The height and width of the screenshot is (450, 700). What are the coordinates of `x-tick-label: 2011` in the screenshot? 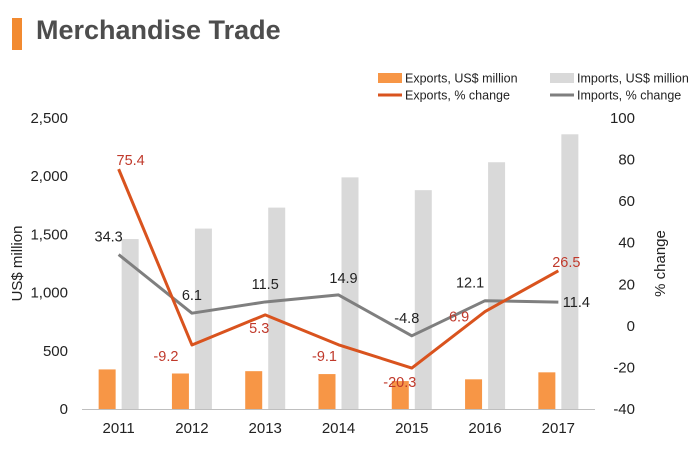 It's located at (119, 428).